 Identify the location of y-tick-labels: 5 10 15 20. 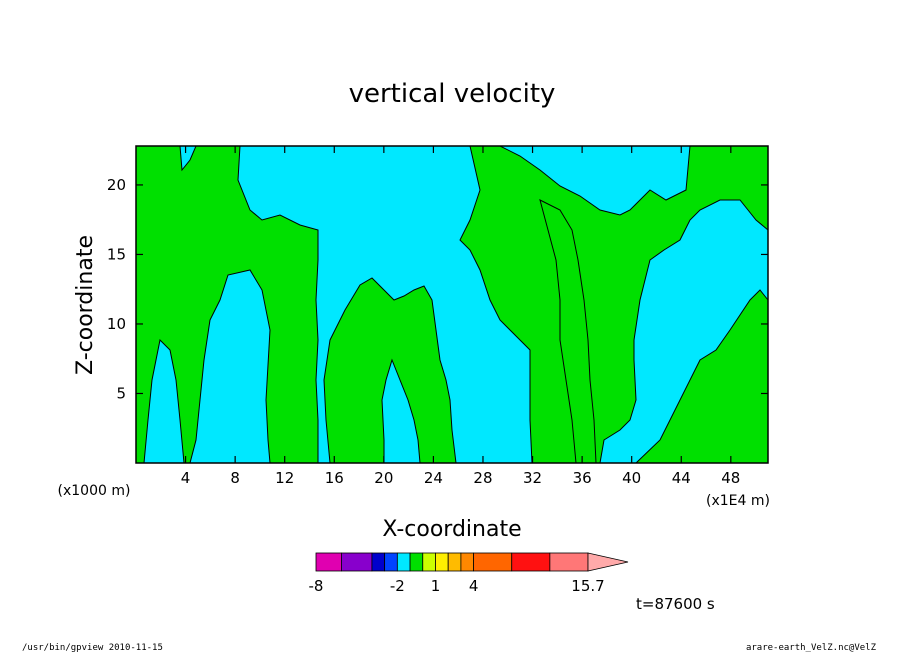
(116, 289).